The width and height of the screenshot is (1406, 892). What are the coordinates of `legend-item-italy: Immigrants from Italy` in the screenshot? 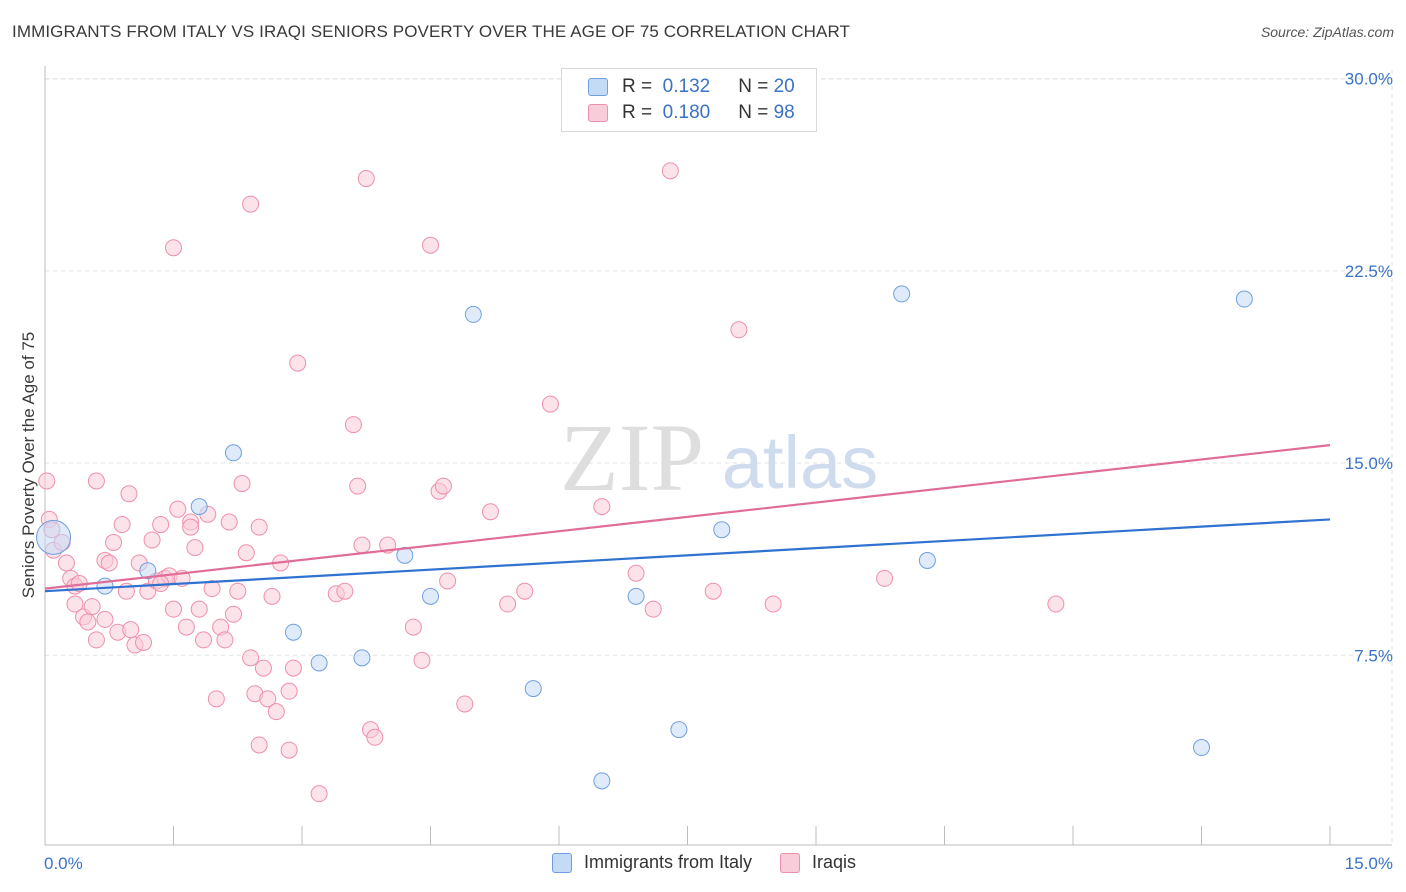 It's located at (652, 862).